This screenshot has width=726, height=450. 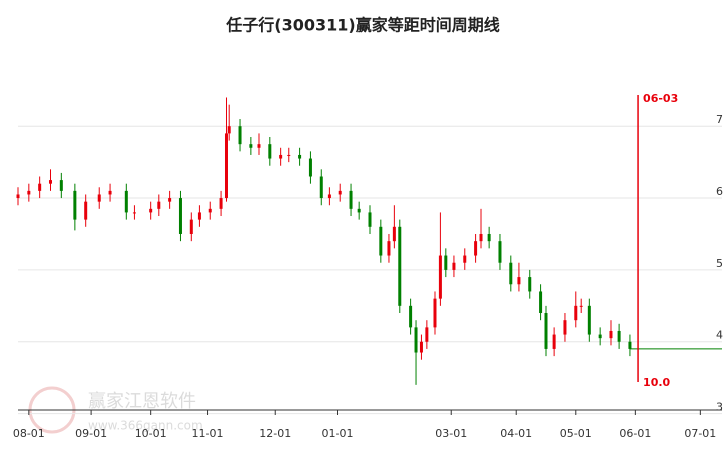 What do you see at coordinates (275, 433) in the screenshot?
I see `x-tick-label: 12-01` at bounding box center [275, 433].